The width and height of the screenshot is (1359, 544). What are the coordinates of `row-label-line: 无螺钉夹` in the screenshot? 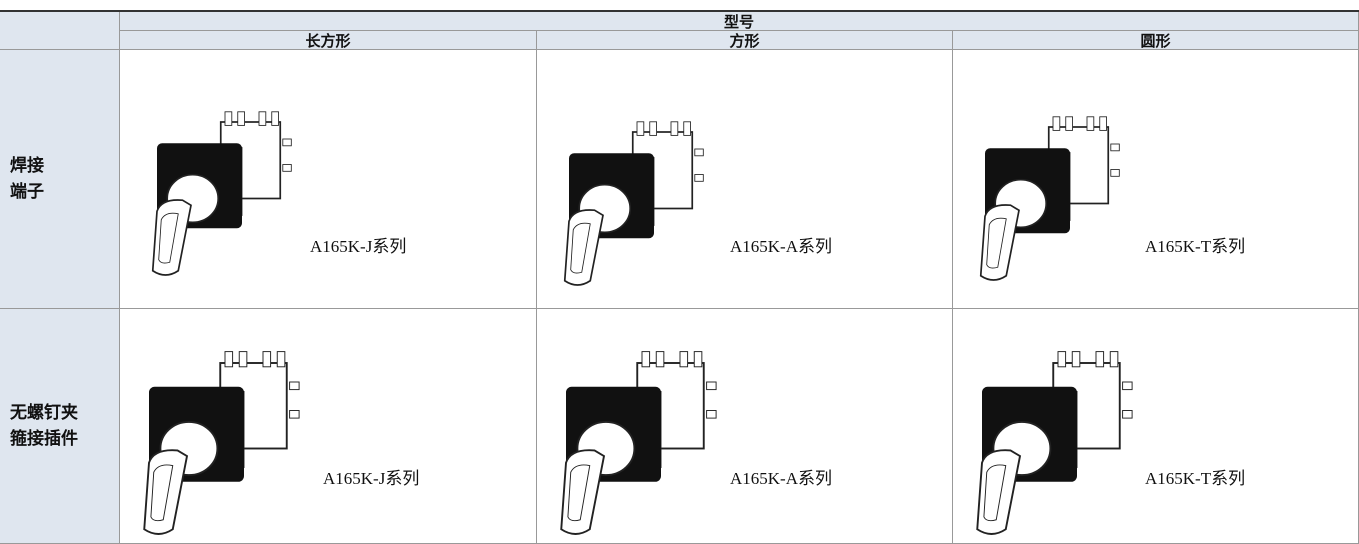 It's located at (44, 413).